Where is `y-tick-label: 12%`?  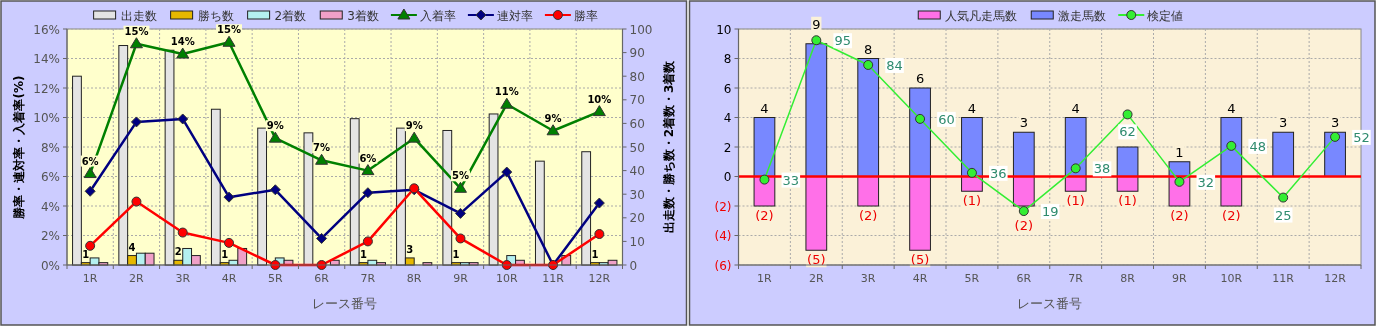
y-tick-label: 12% is located at coordinates (46, 88).